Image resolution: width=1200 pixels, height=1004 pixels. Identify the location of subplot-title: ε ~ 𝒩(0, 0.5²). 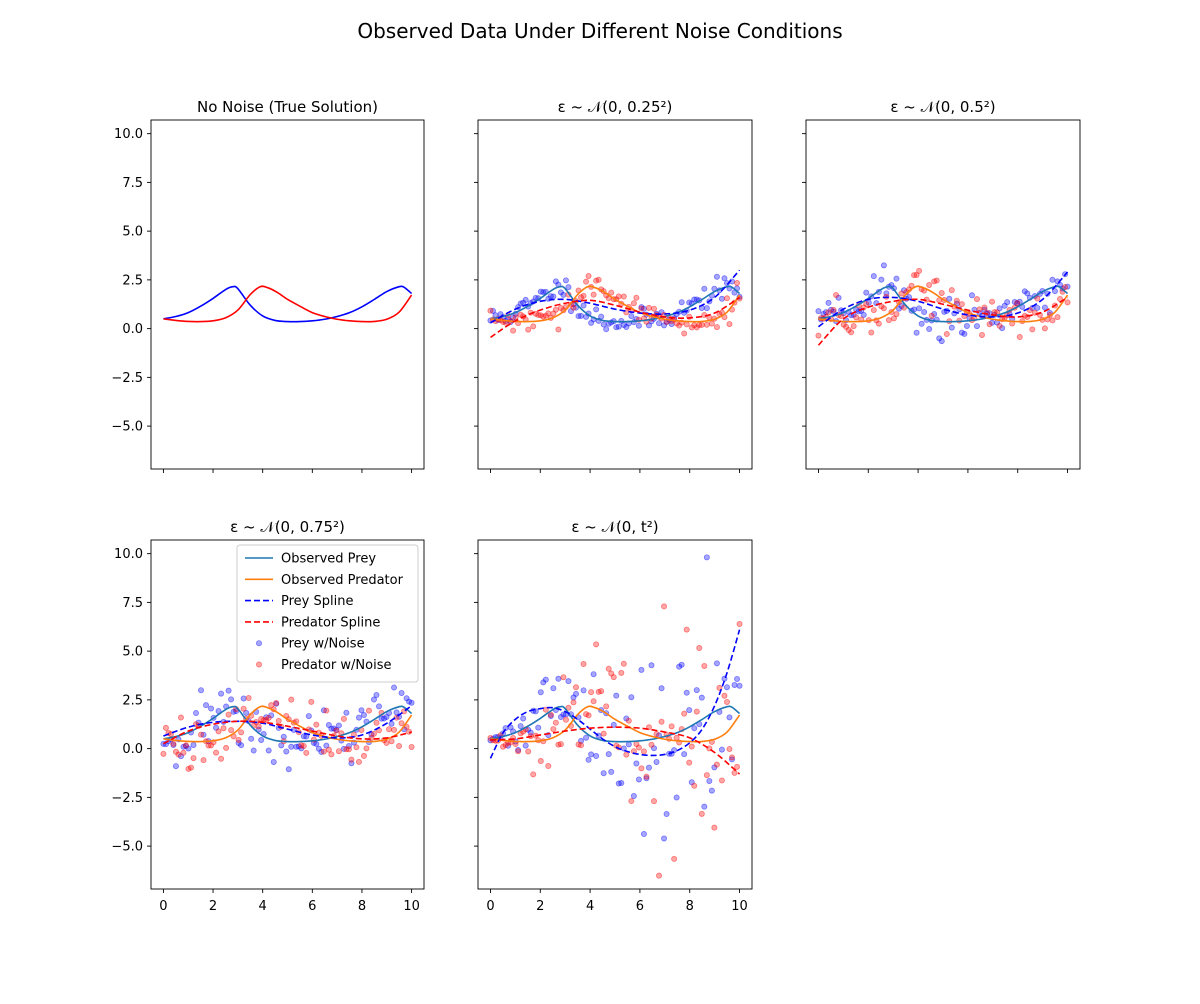
(942, 107).